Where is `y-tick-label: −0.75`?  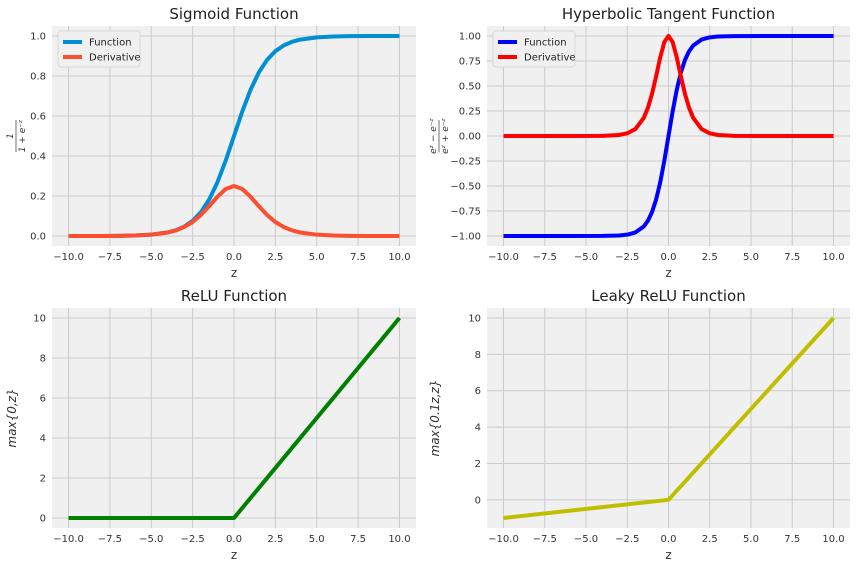
y-tick-label: −0.75 is located at coordinates (465, 212).